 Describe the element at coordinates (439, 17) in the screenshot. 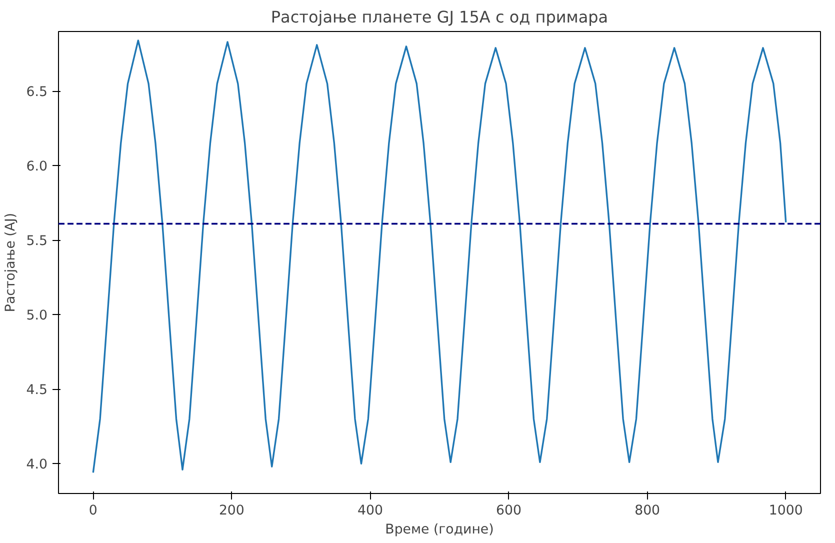

I see `chart-title: Растојање планете GJ 15A c од примара` at that location.